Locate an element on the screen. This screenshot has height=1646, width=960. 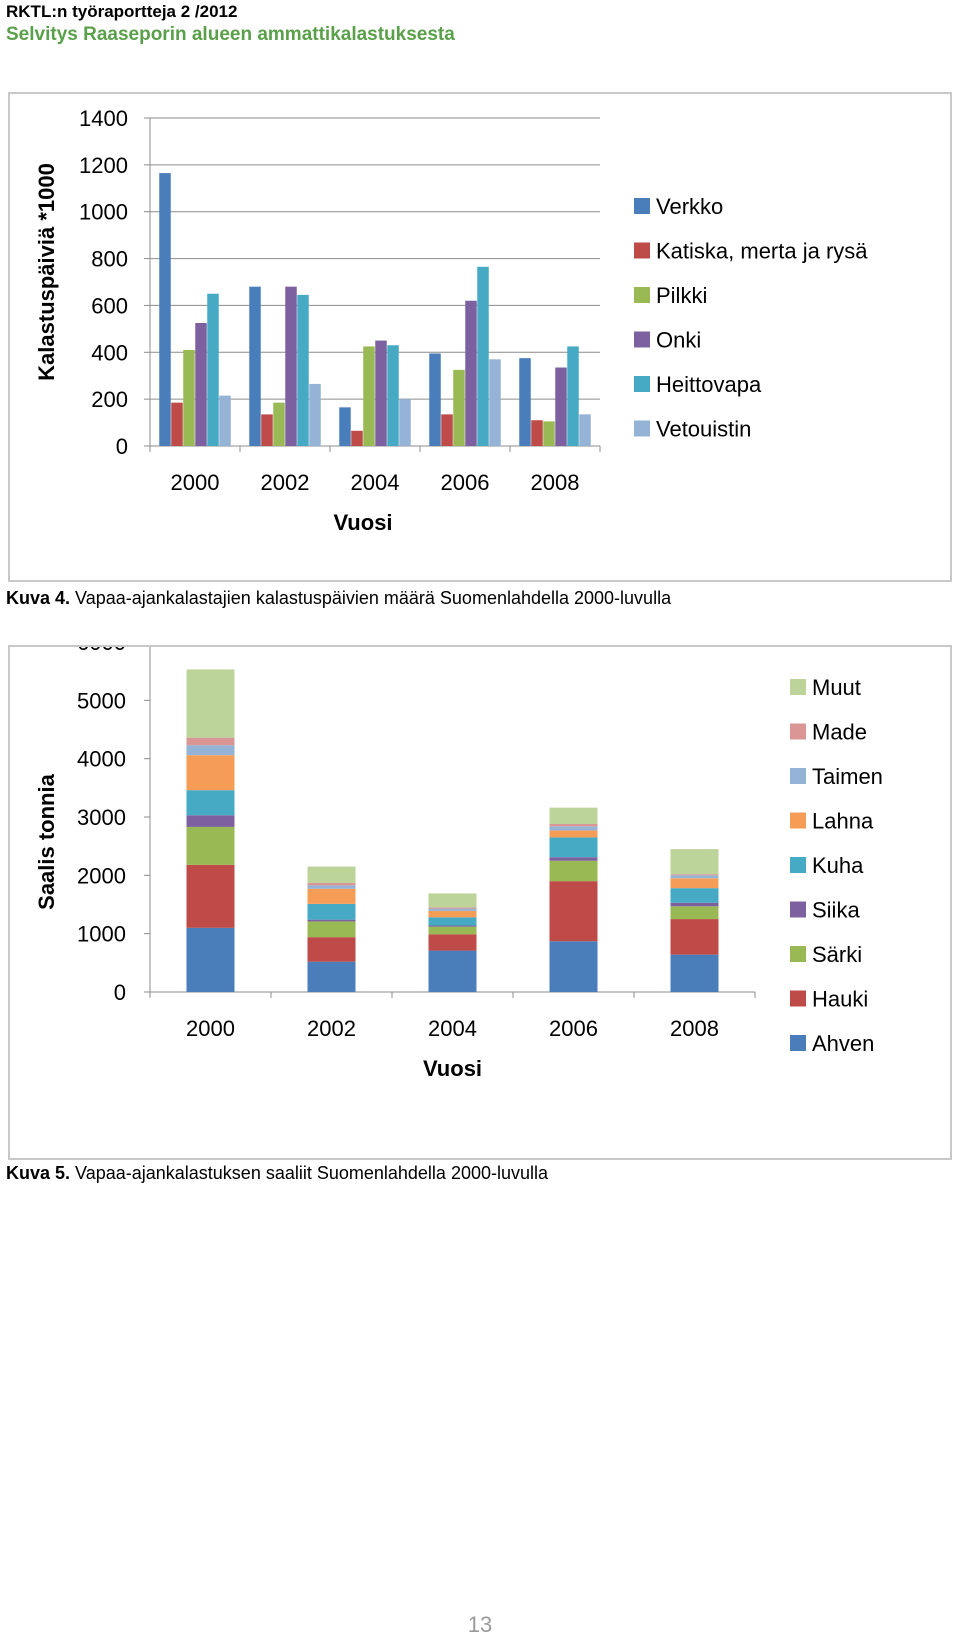
y-axis-title: Saalis tonnia is located at coordinates (46, 841).